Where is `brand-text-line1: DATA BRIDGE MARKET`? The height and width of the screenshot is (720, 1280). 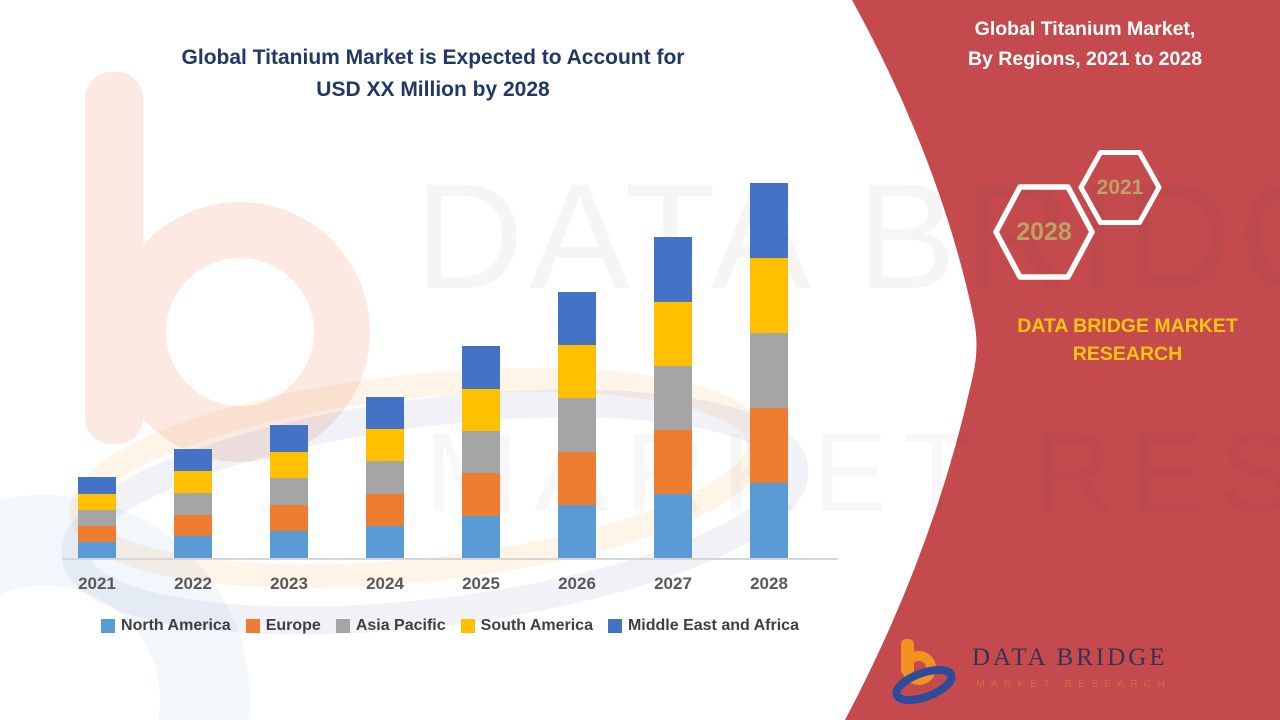 brand-text-line1: DATA BRIDGE MARKET is located at coordinates (1127, 326).